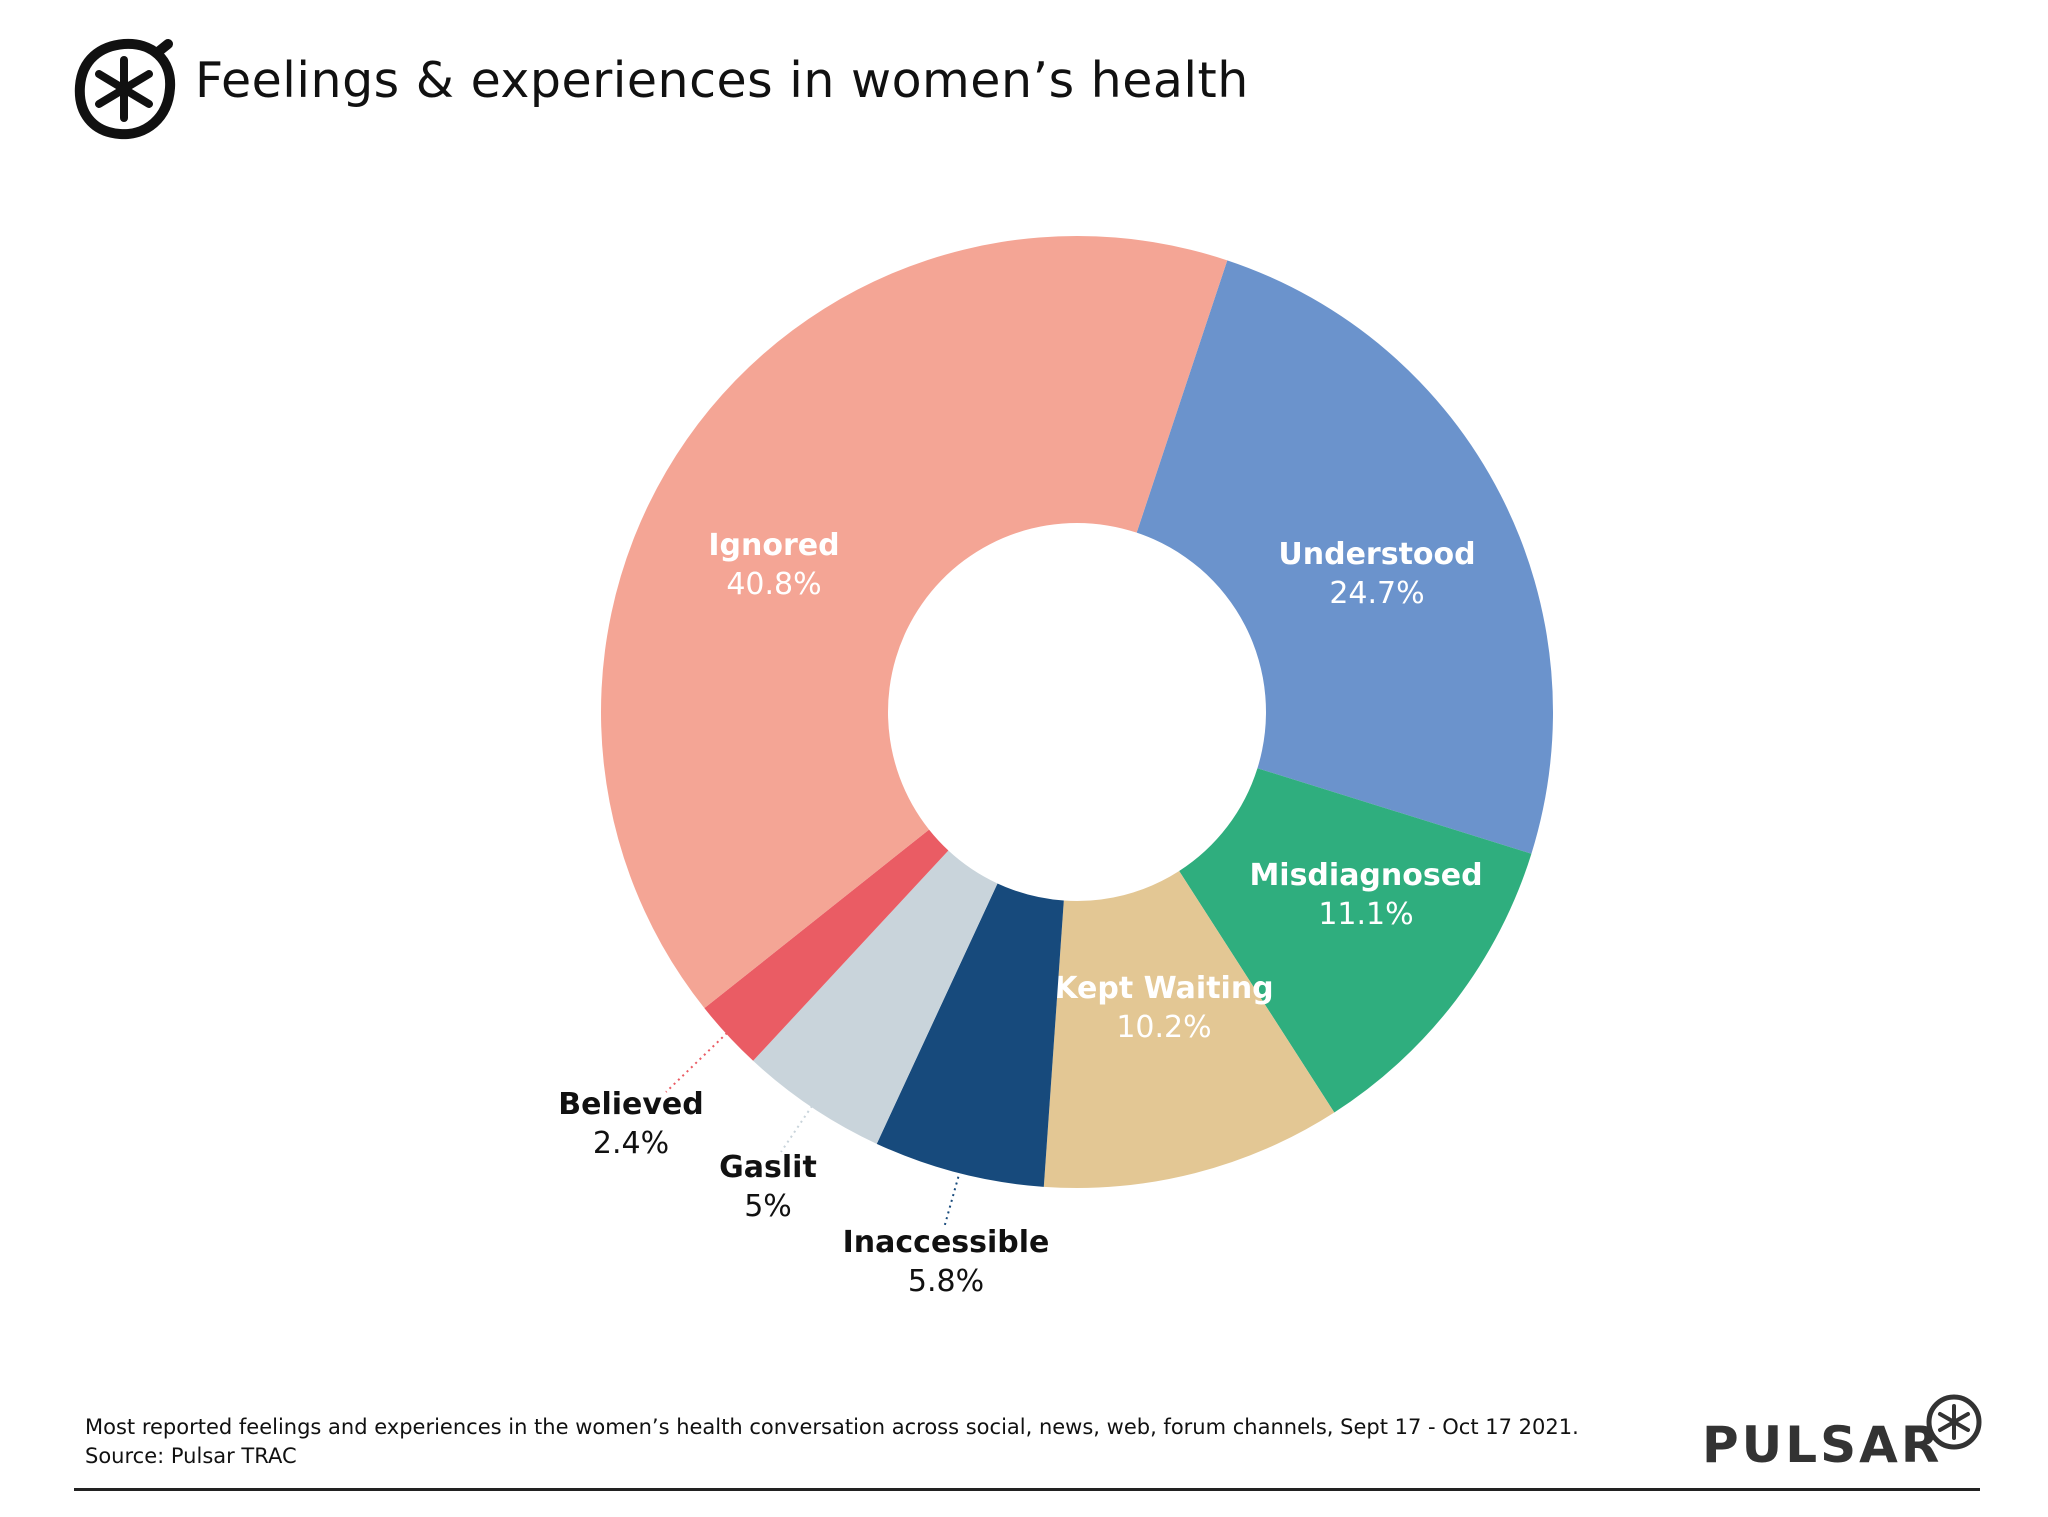 The width and height of the screenshot is (2048, 1517). I want to click on leader-line-gaslit, so click(796, 1129).